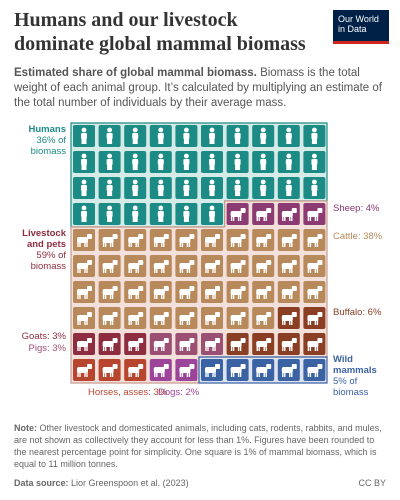 The width and height of the screenshot is (400, 500). What do you see at coordinates (355, 365) in the screenshot?
I see `group-title: Wild mammals` at bounding box center [355, 365].